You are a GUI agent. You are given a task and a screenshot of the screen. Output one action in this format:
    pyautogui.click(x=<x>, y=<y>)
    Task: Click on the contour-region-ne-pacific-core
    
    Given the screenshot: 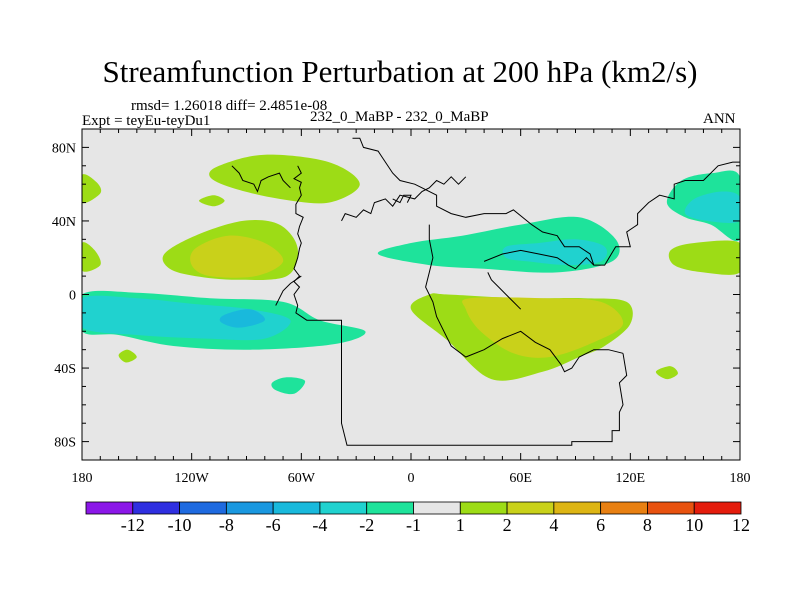 What is the action you would take?
    pyautogui.click(x=237, y=256)
    